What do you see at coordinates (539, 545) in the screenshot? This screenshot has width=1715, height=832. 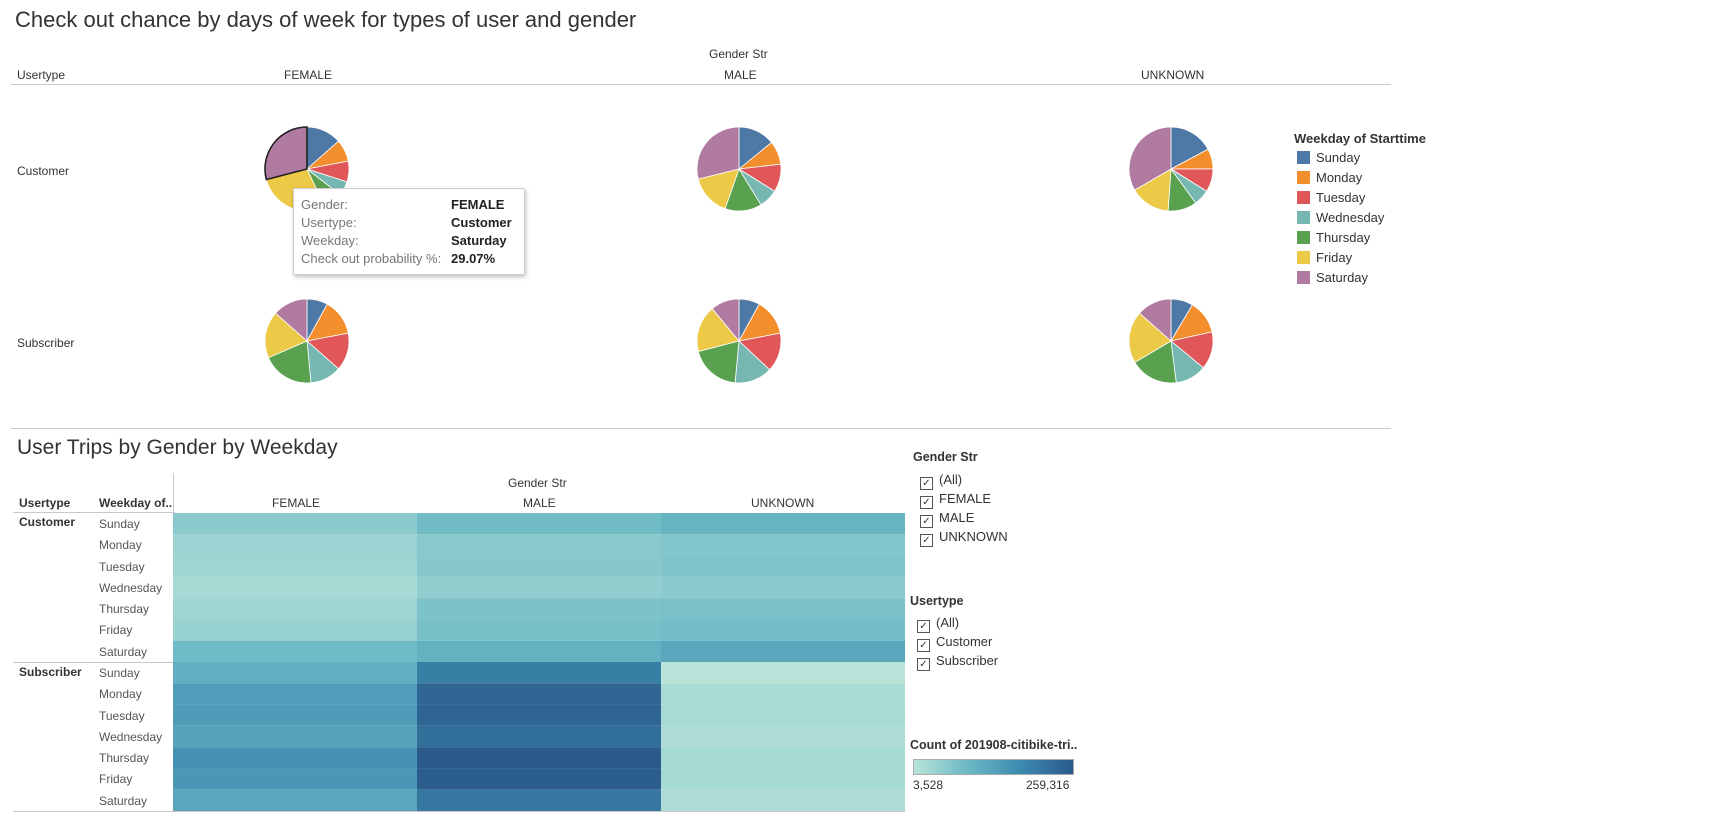 I see `heat-cell-customer-monday-male` at bounding box center [539, 545].